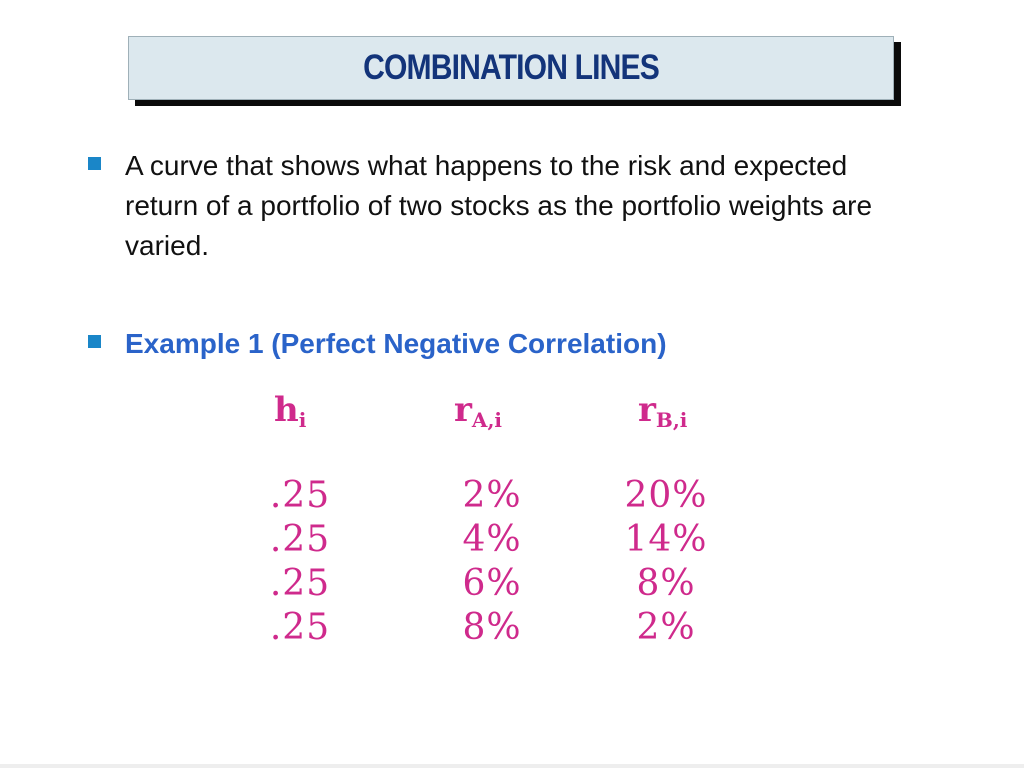 The image size is (1024, 768). I want to click on bottom-divider, so click(512, 766).